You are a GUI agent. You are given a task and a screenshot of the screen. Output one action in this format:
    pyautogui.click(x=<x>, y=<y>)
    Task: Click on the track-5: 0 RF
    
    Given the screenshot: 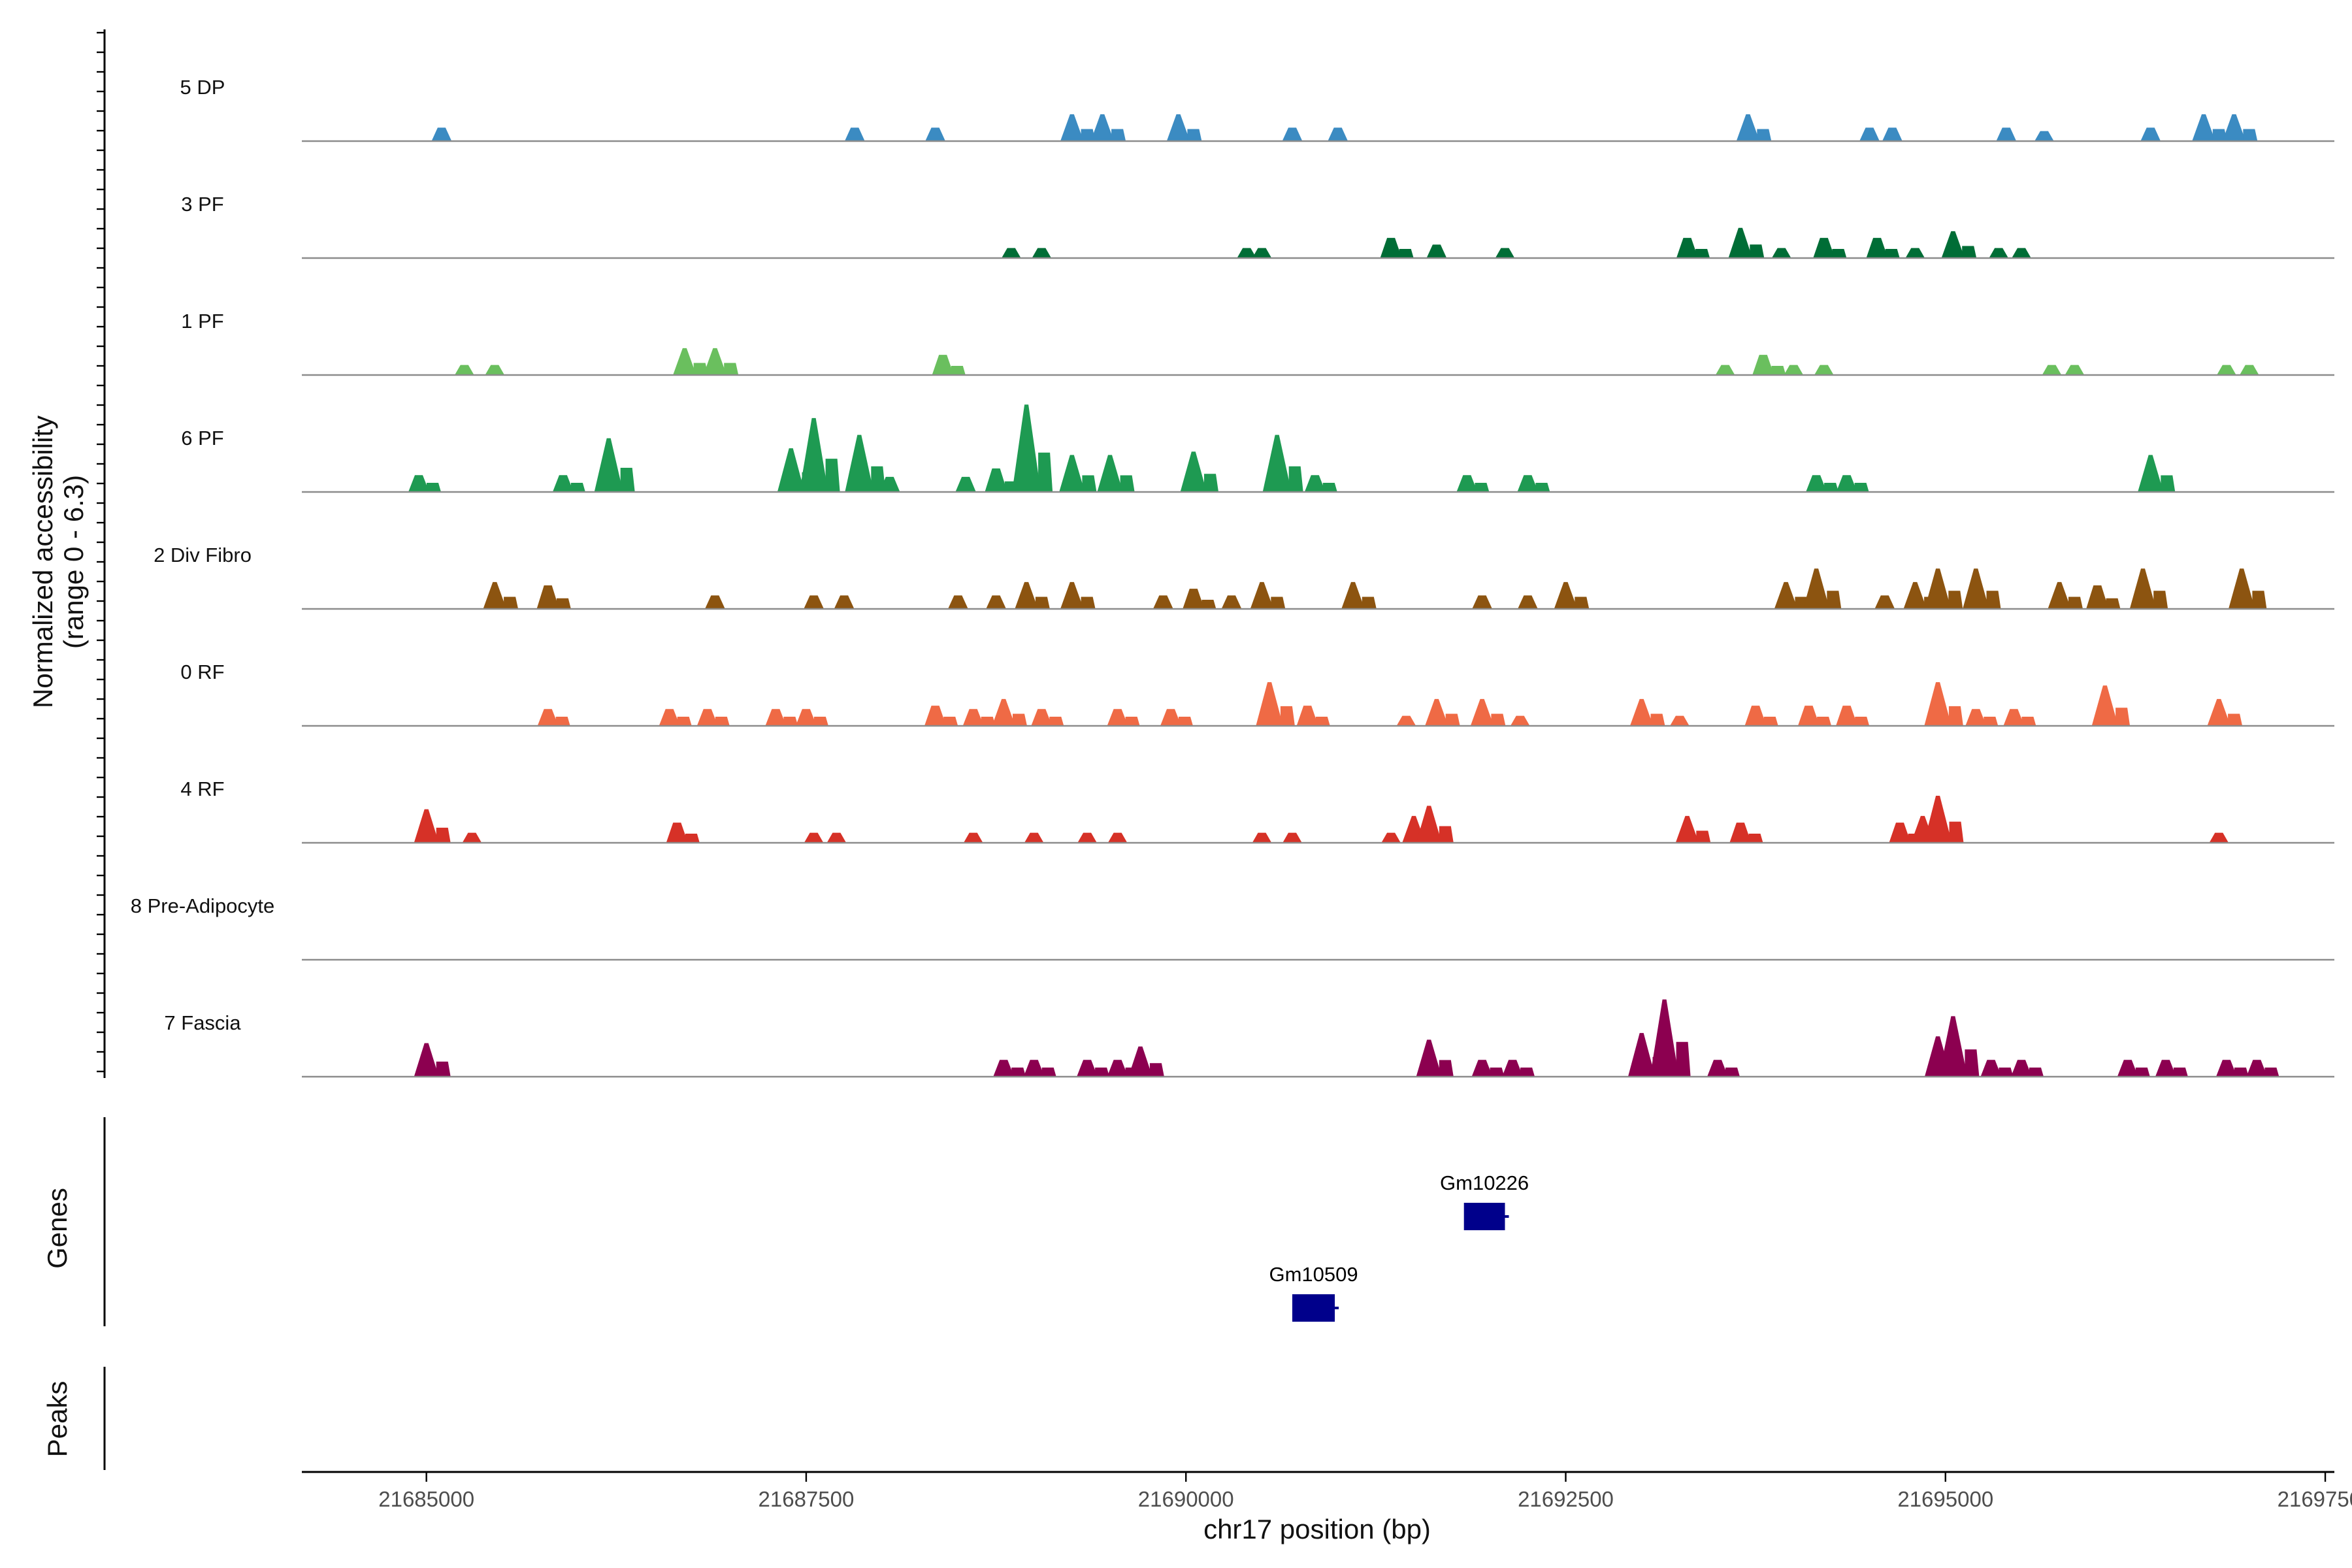 What is the action you would take?
    pyautogui.click(x=1257, y=694)
    